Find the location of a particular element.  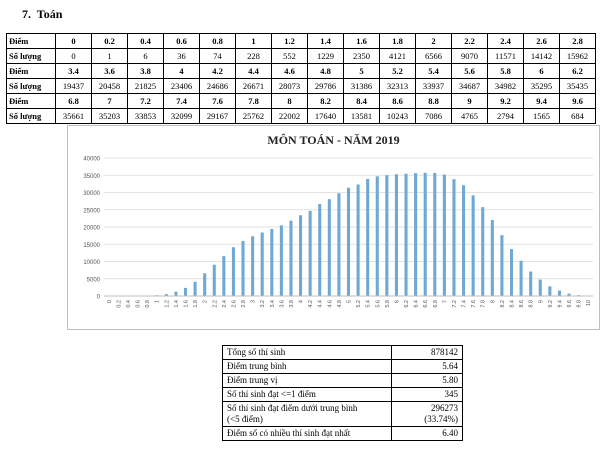

table-cell: 7 is located at coordinates (109, 101).